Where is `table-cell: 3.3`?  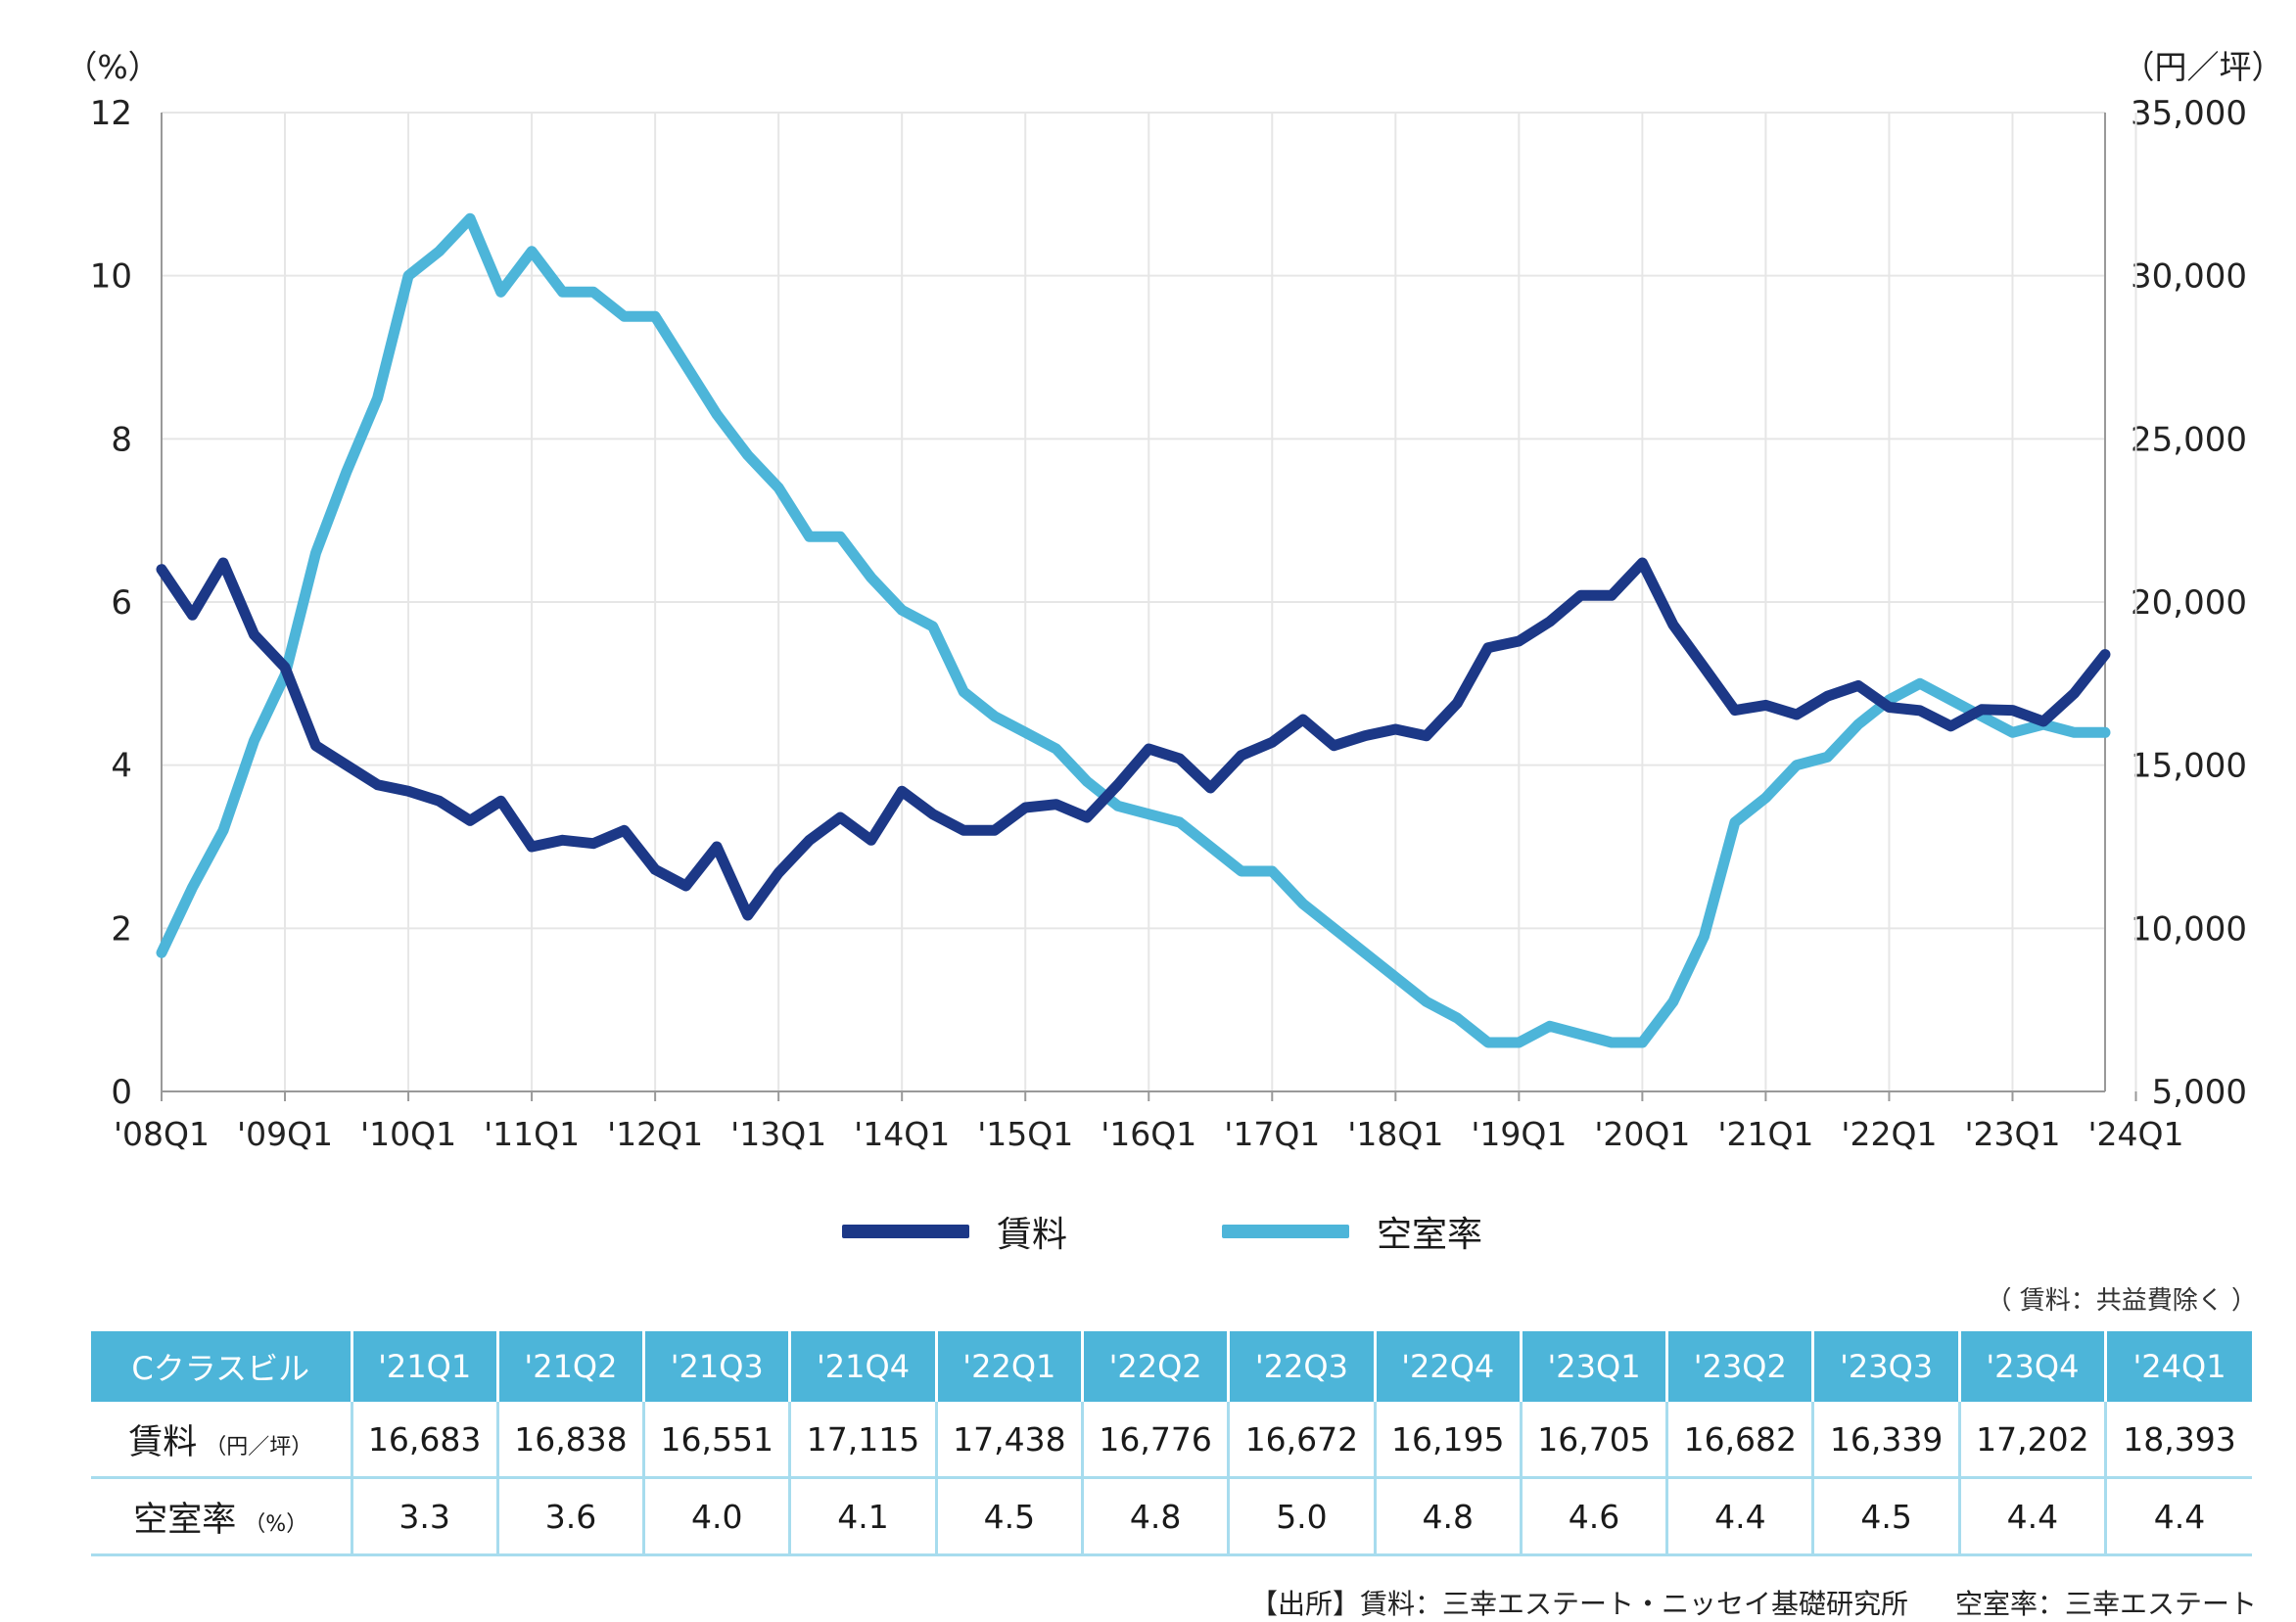 table-cell: 3.3 is located at coordinates (425, 1516).